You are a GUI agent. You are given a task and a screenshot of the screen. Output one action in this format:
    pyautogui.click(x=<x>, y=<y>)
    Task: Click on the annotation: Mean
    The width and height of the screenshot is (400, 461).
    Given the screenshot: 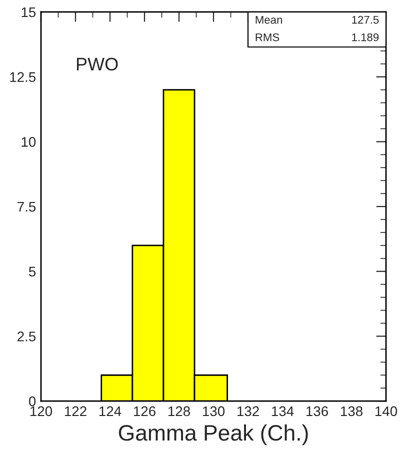 What is the action you would take?
    pyautogui.click(x=269, y=20)
    